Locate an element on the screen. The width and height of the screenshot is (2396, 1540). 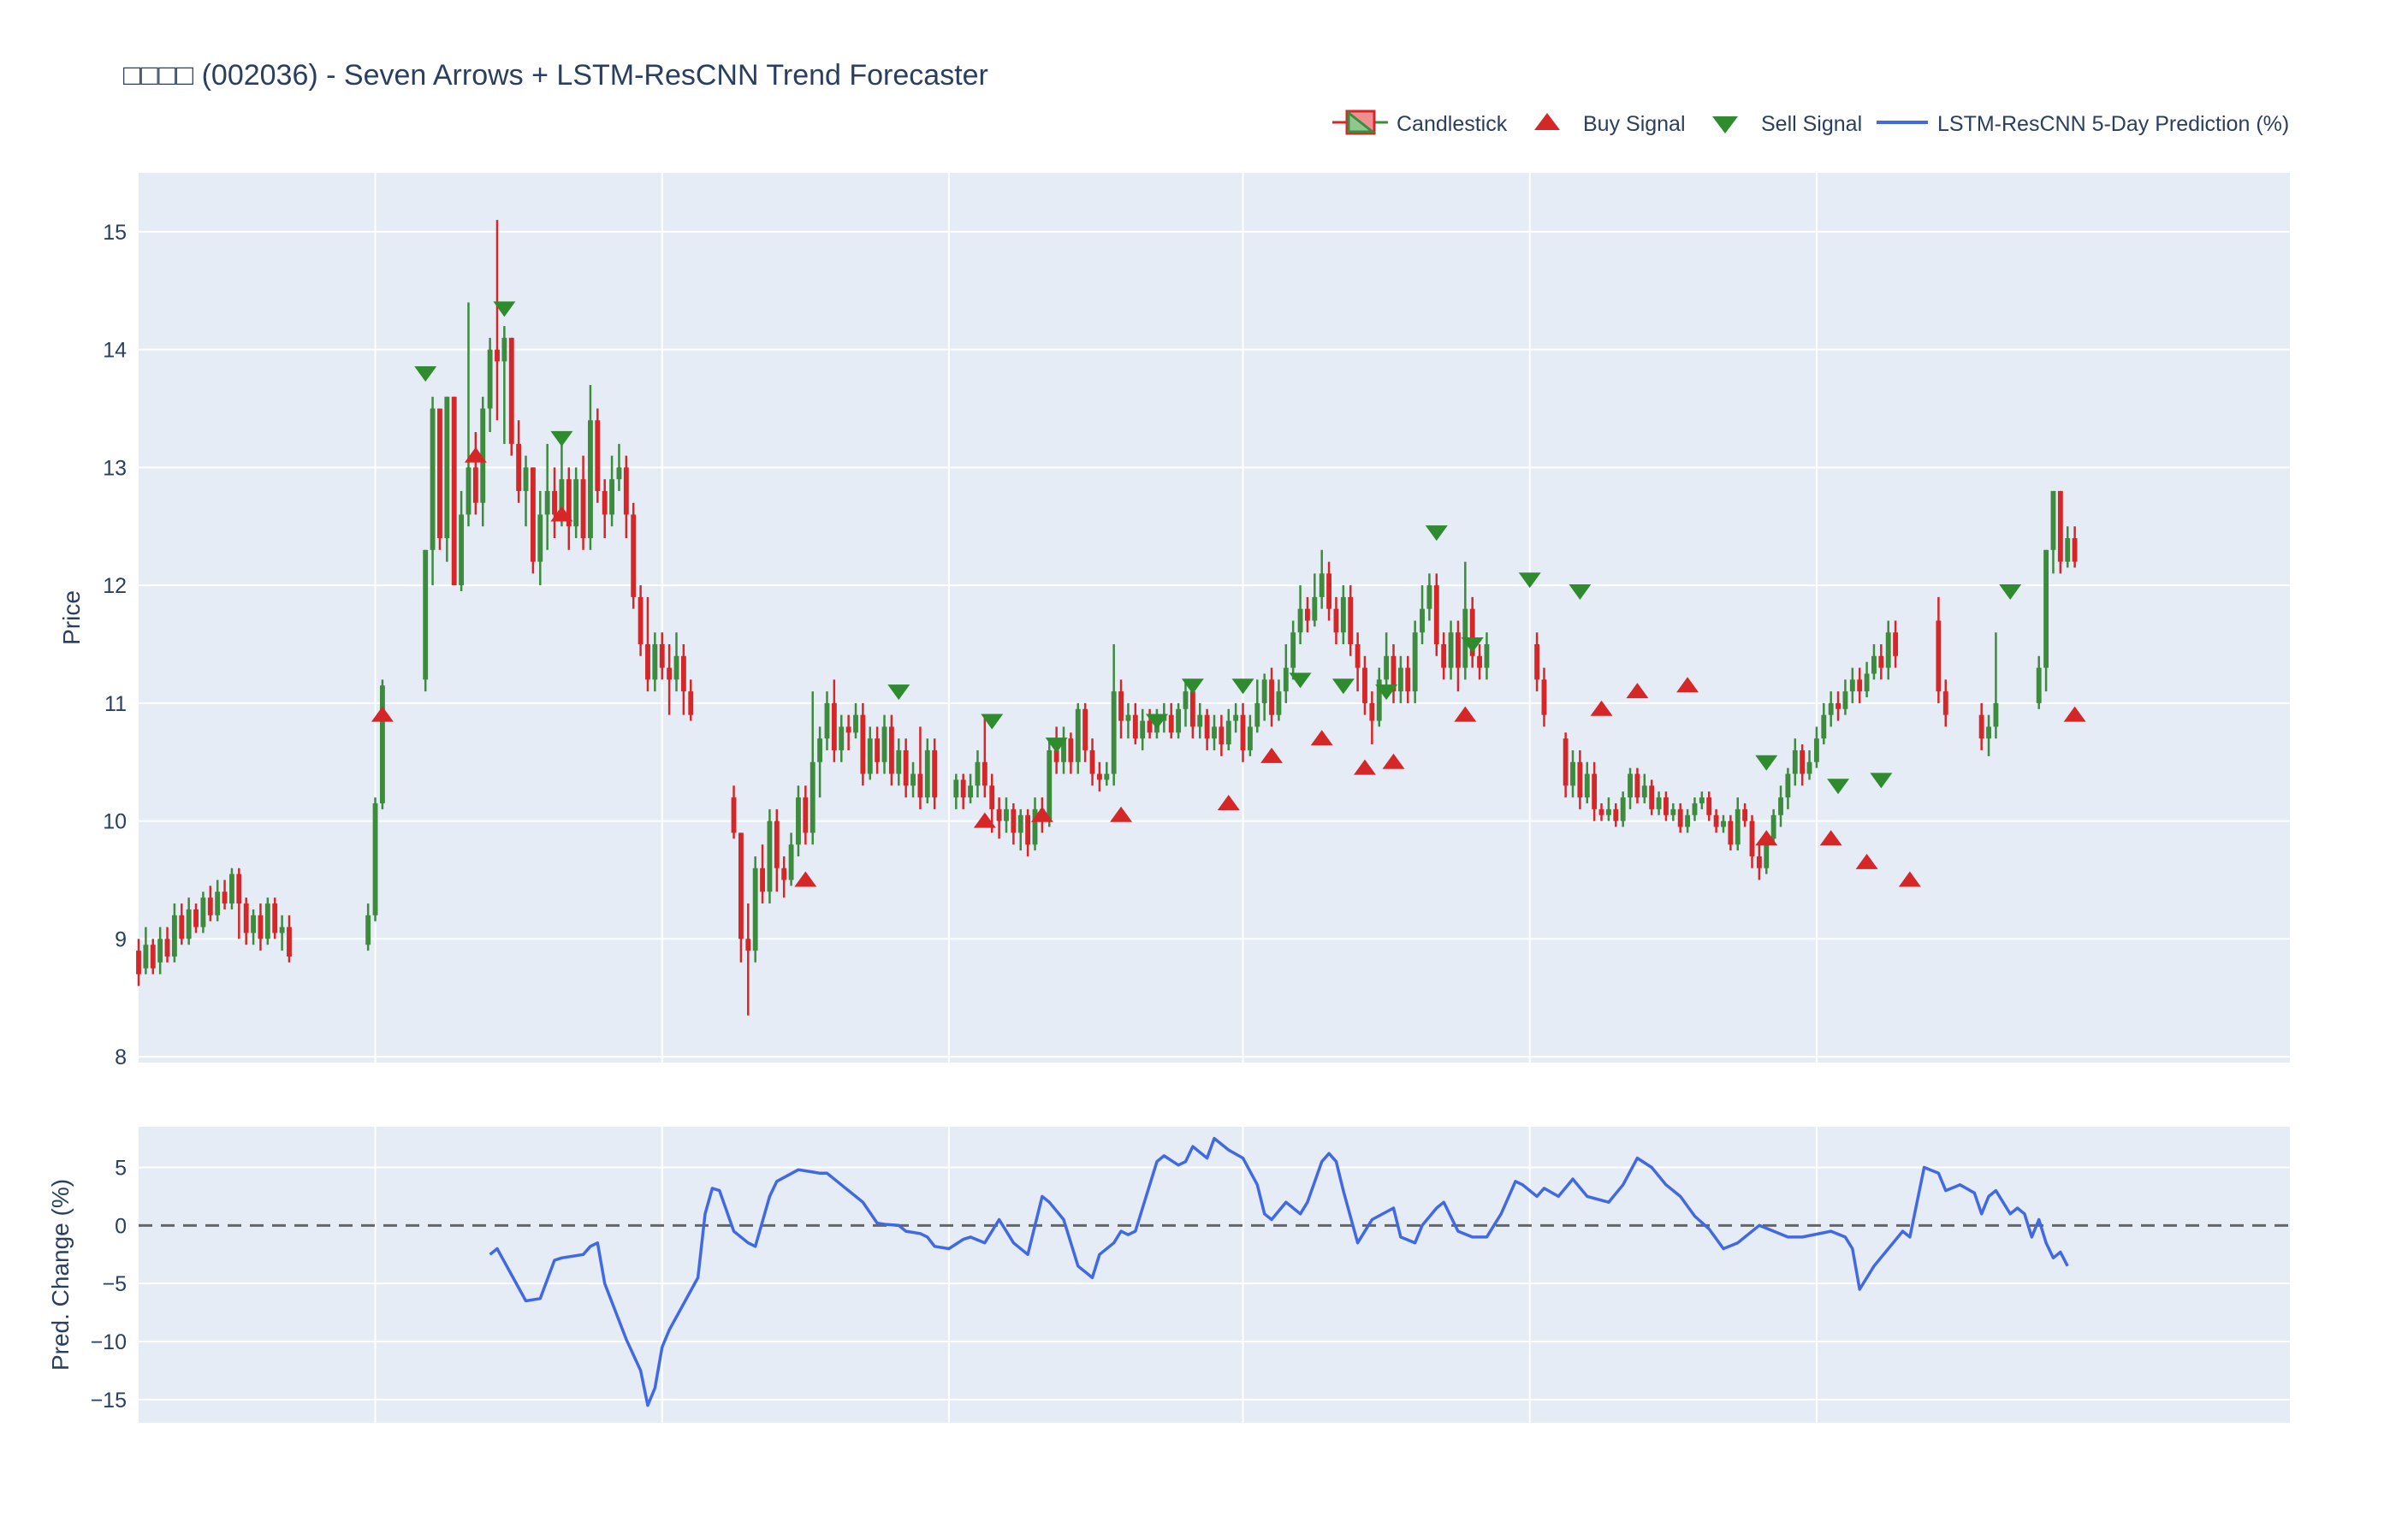
price-axis-title: Price is located at coordinates (72, 617).